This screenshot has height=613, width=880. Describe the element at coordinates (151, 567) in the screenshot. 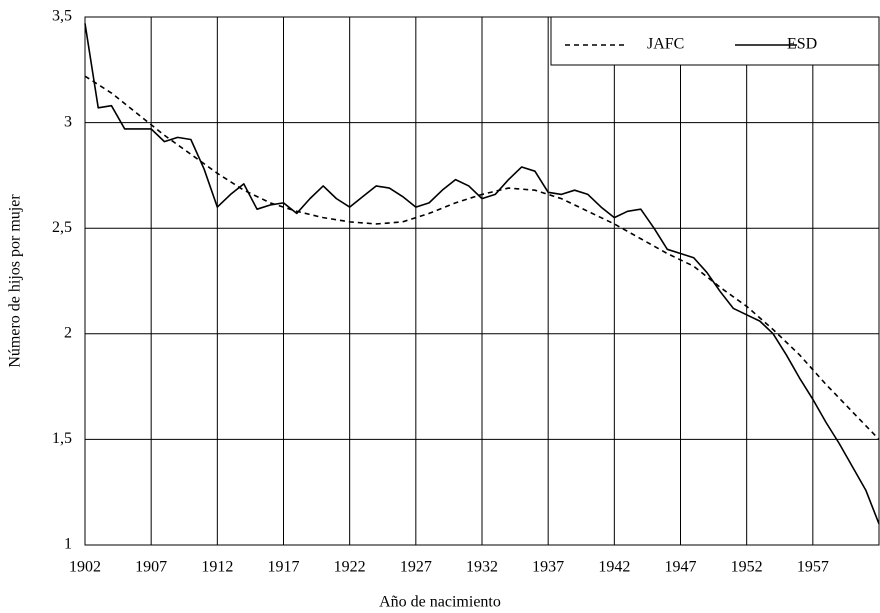

I see `x-tick-label: 1907` at that location.